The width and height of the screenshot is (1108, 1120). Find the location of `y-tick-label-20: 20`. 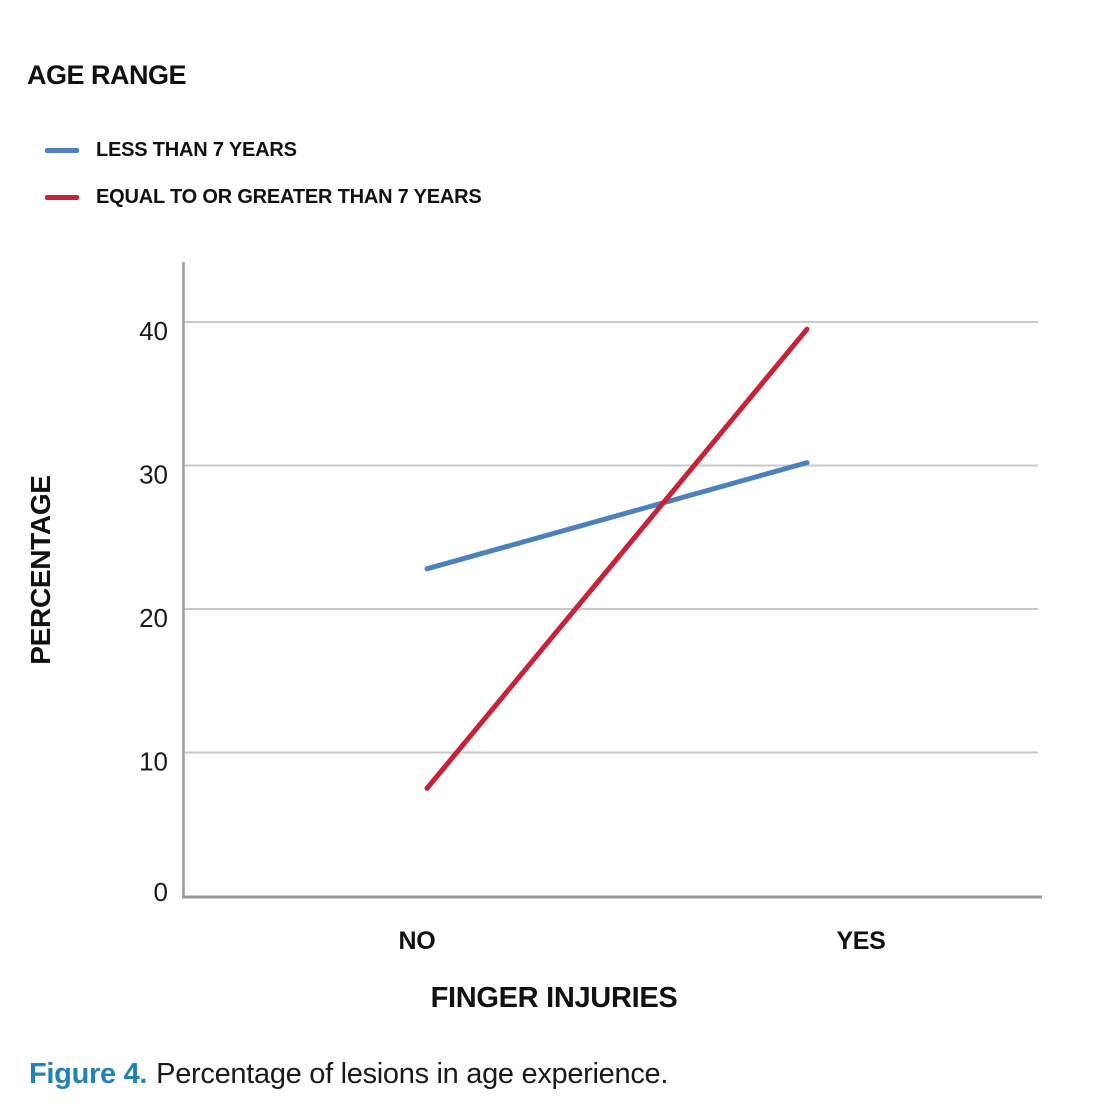

y-tick-label-20: 20 is located at coordinates (153, 618).